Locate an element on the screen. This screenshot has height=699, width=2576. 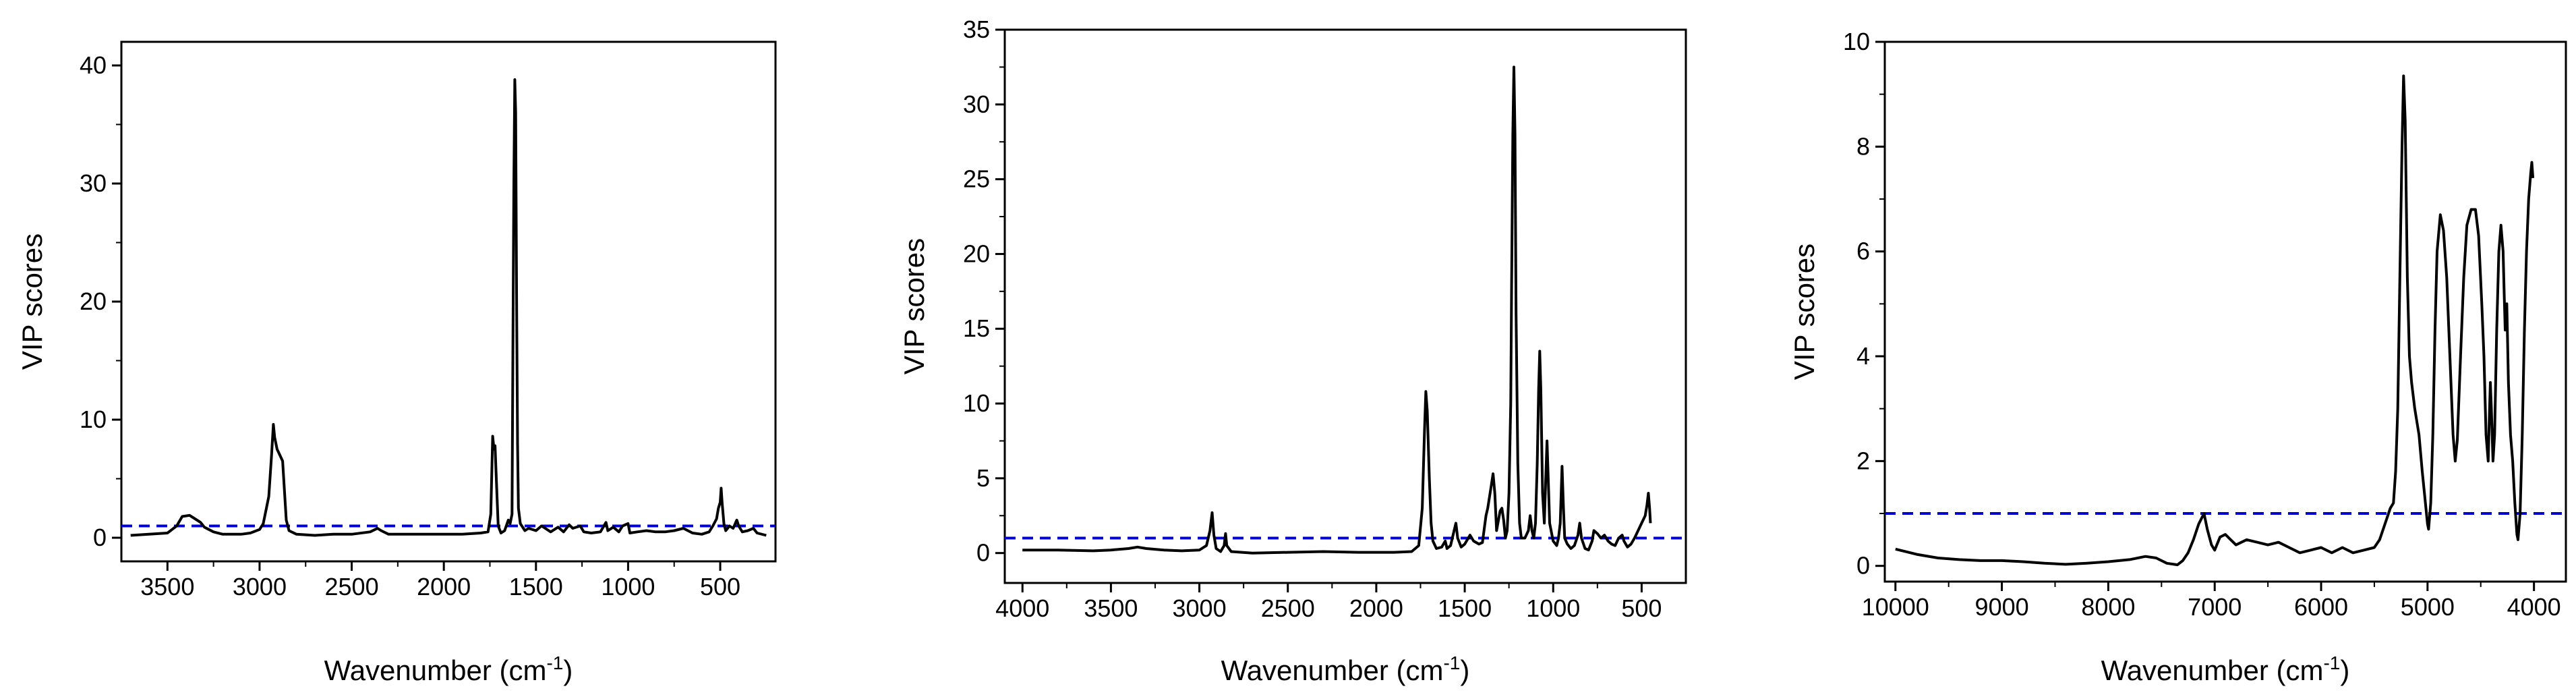
y-tick-label: 8 is located at coordinates (1863, 146).